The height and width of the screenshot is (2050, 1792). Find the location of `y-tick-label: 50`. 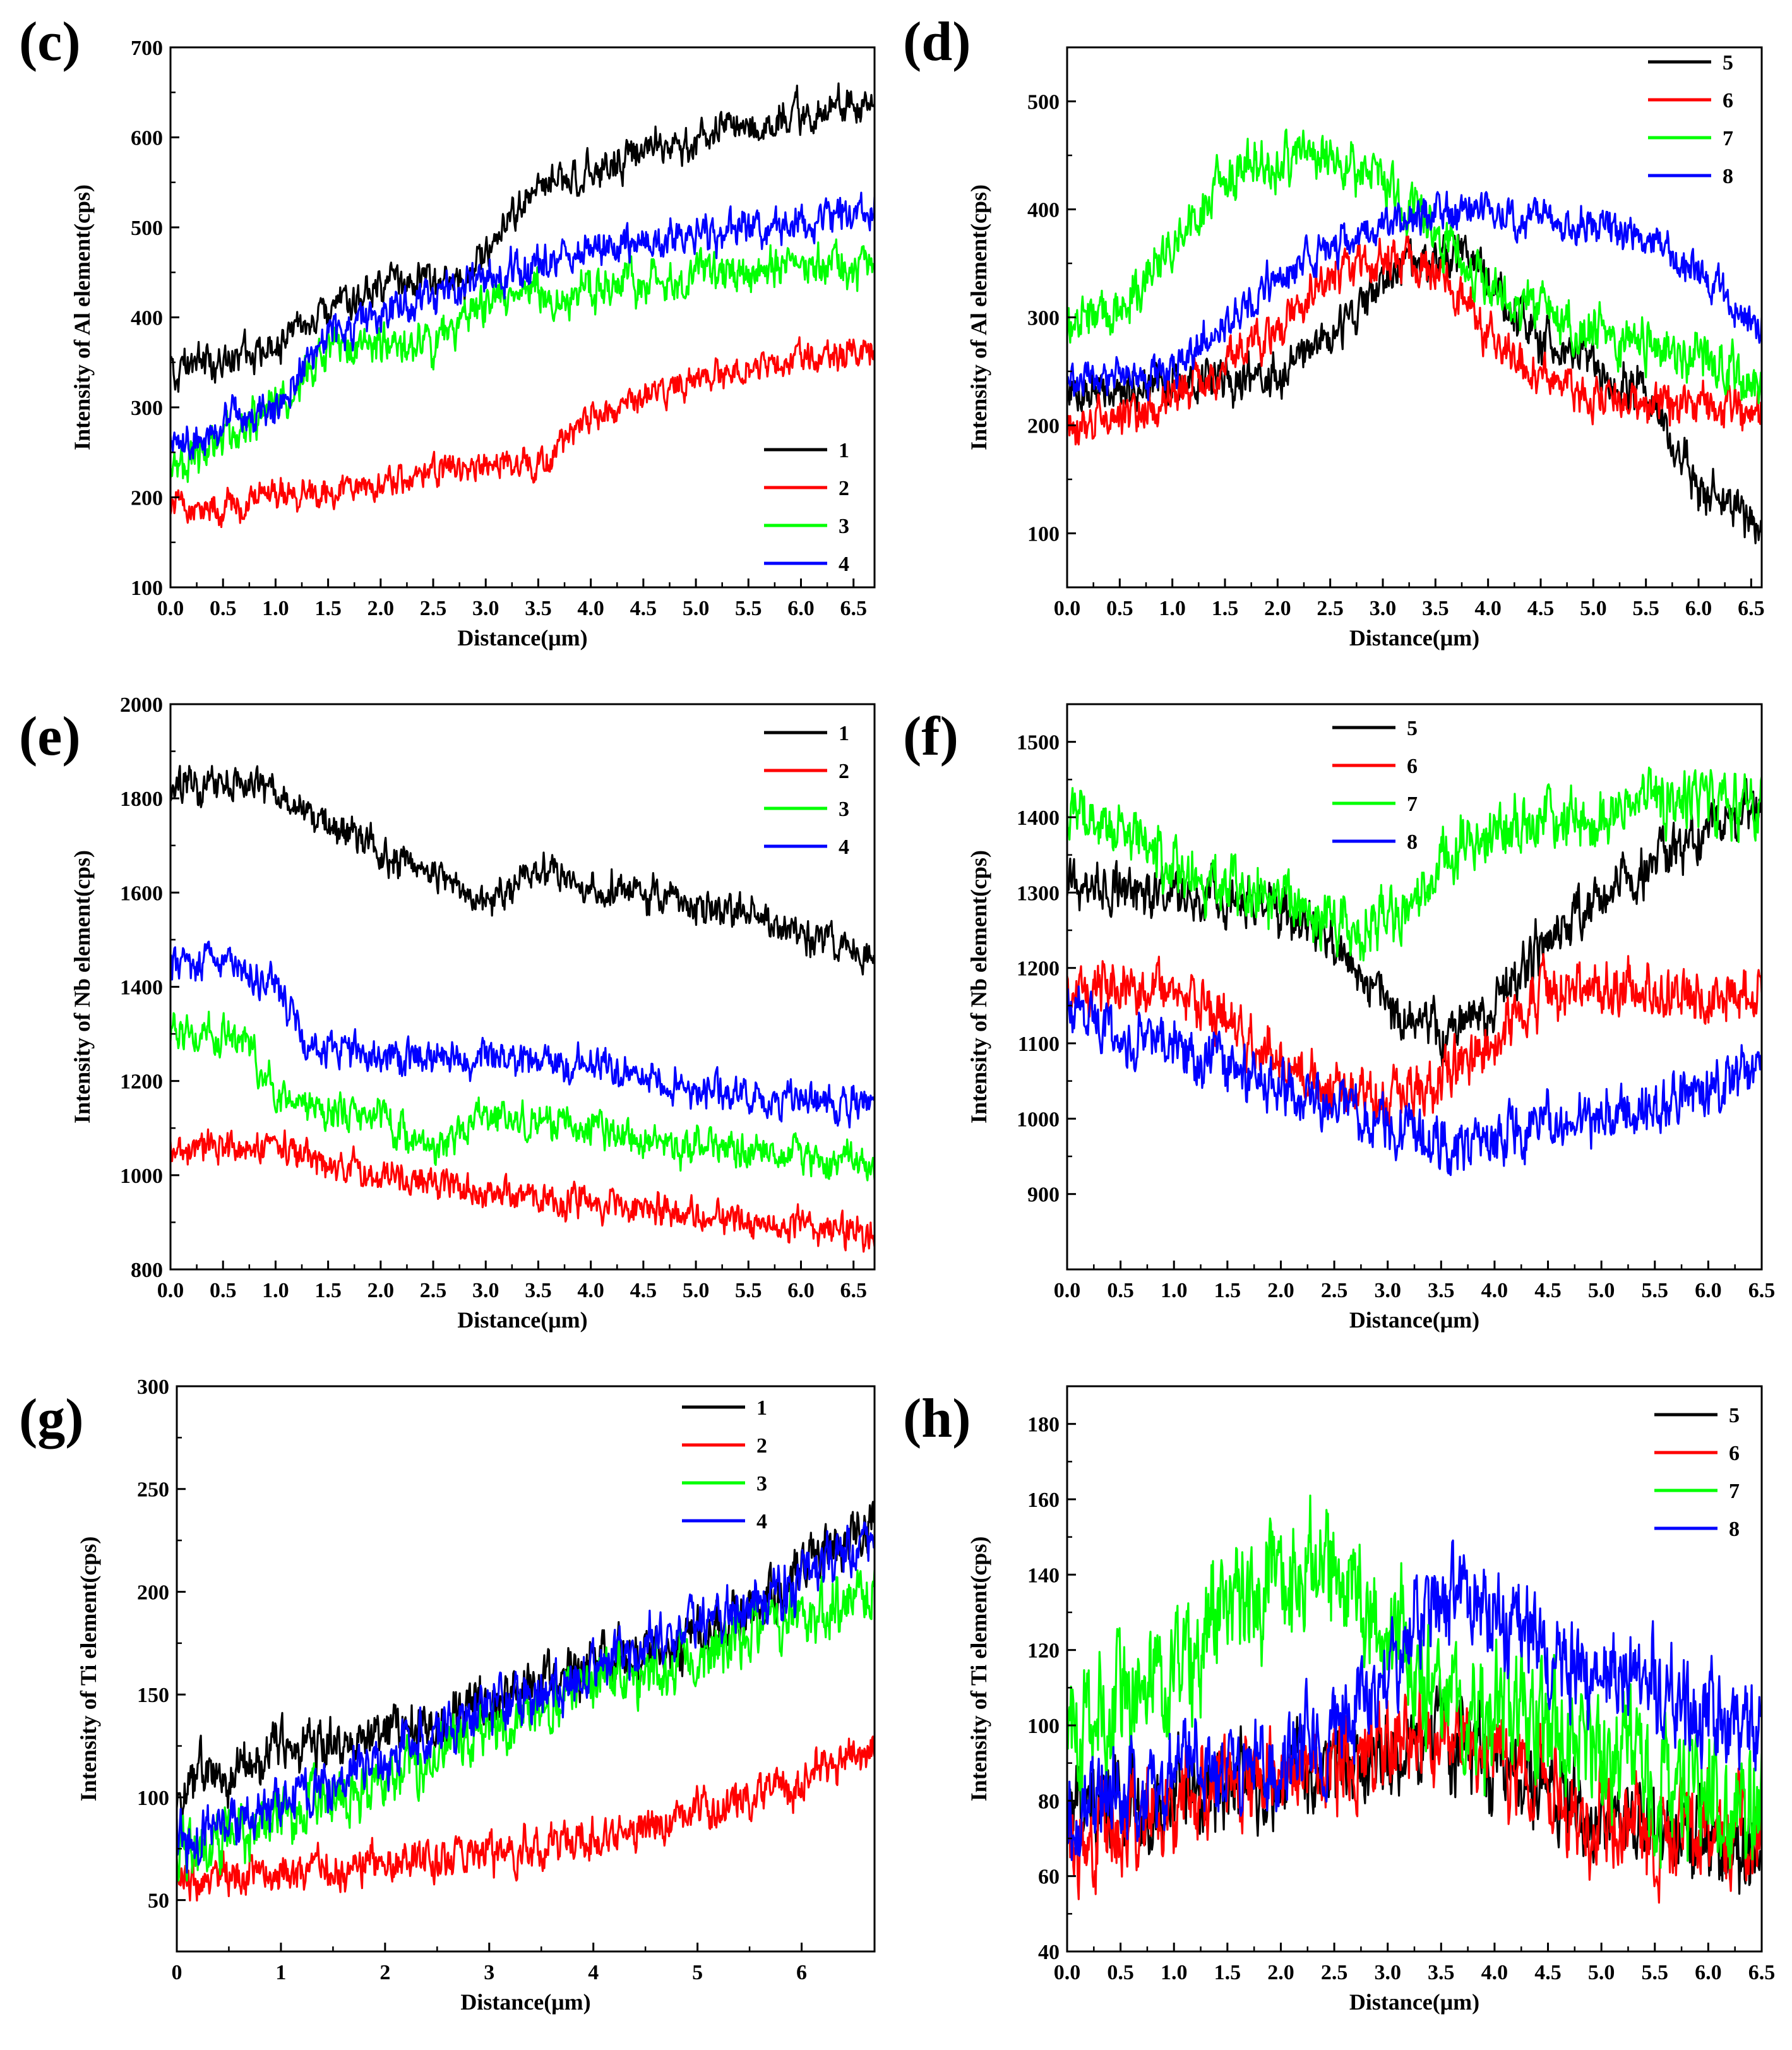

y-tick-label: 50 is located at coordinates (158, 1901).